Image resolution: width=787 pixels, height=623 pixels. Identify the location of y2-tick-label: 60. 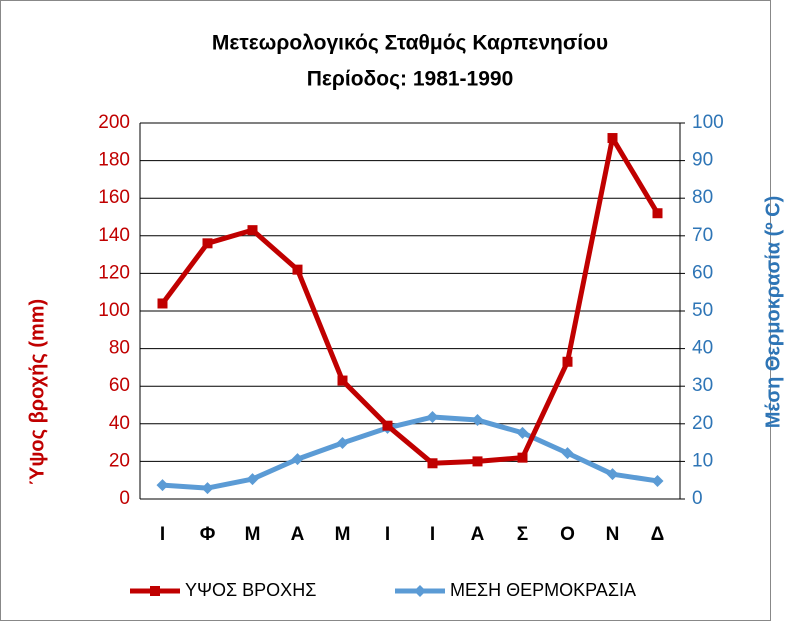
(702, 272).